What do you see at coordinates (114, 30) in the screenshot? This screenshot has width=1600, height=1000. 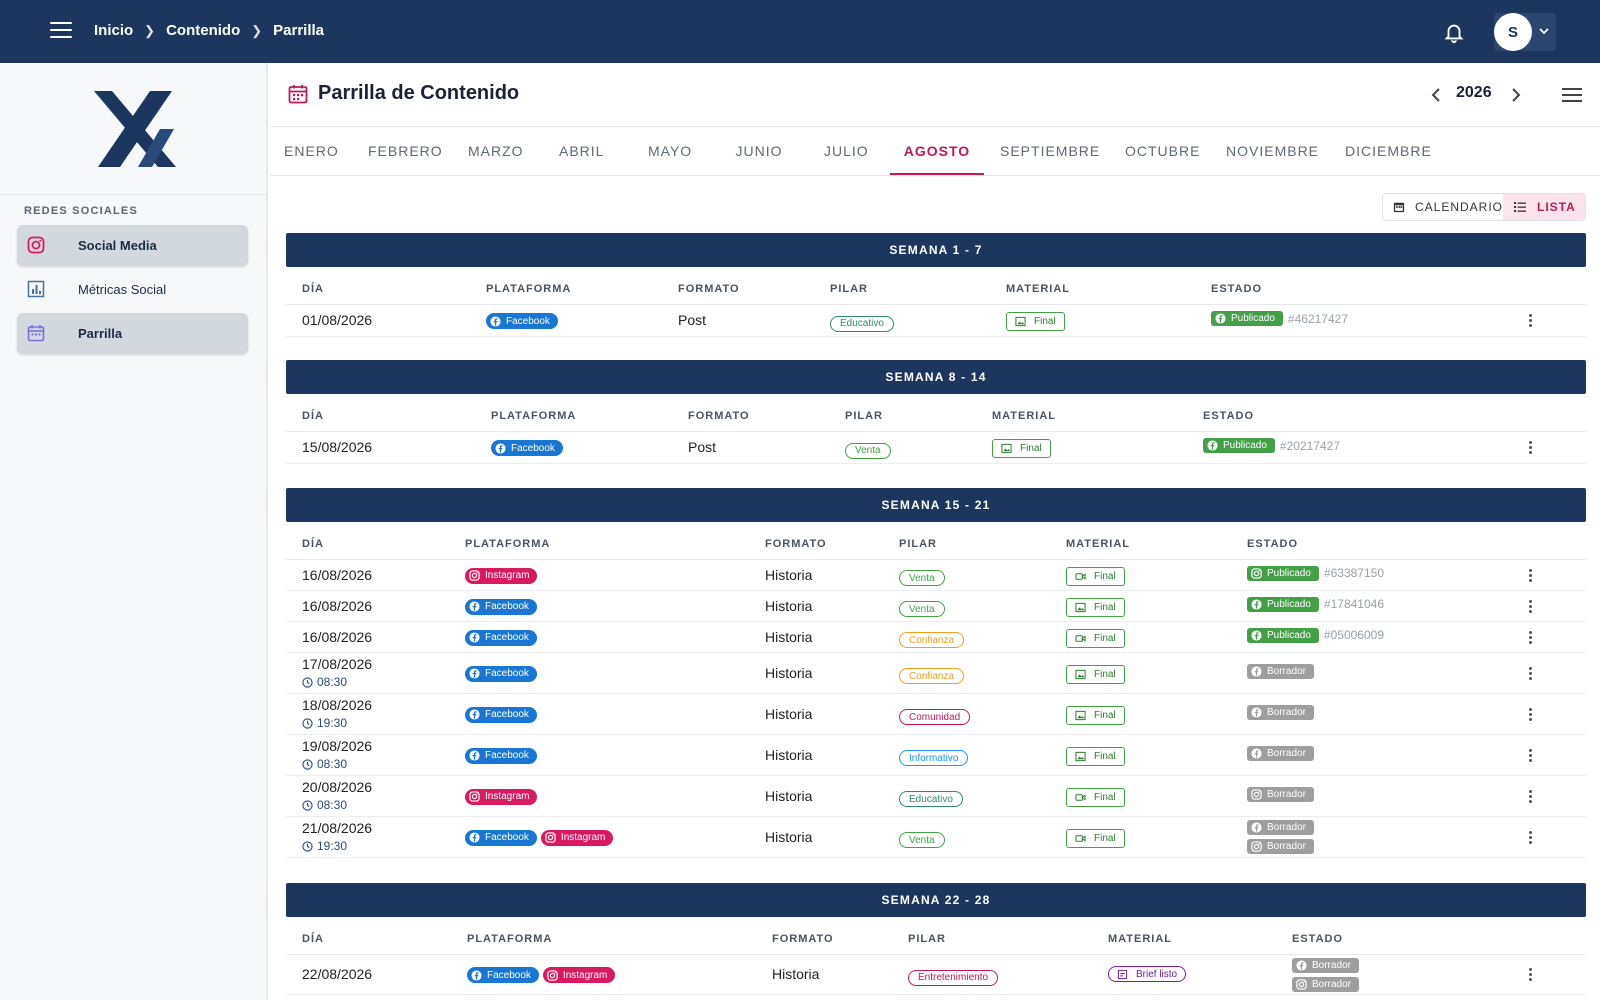 I see `breadcrumb-inicio: Inicio` at bounding box center [114, 30].